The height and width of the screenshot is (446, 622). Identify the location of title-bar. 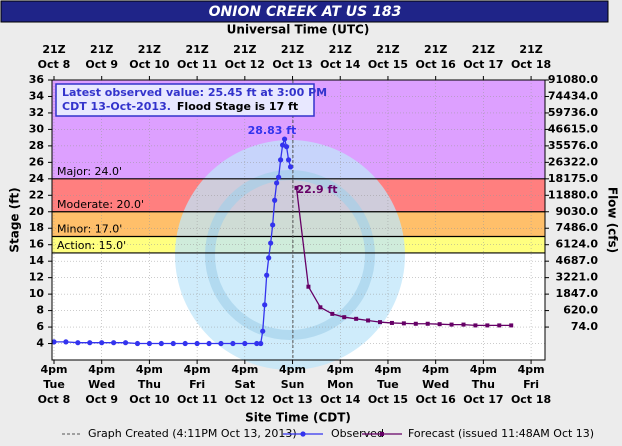
(304, 11).